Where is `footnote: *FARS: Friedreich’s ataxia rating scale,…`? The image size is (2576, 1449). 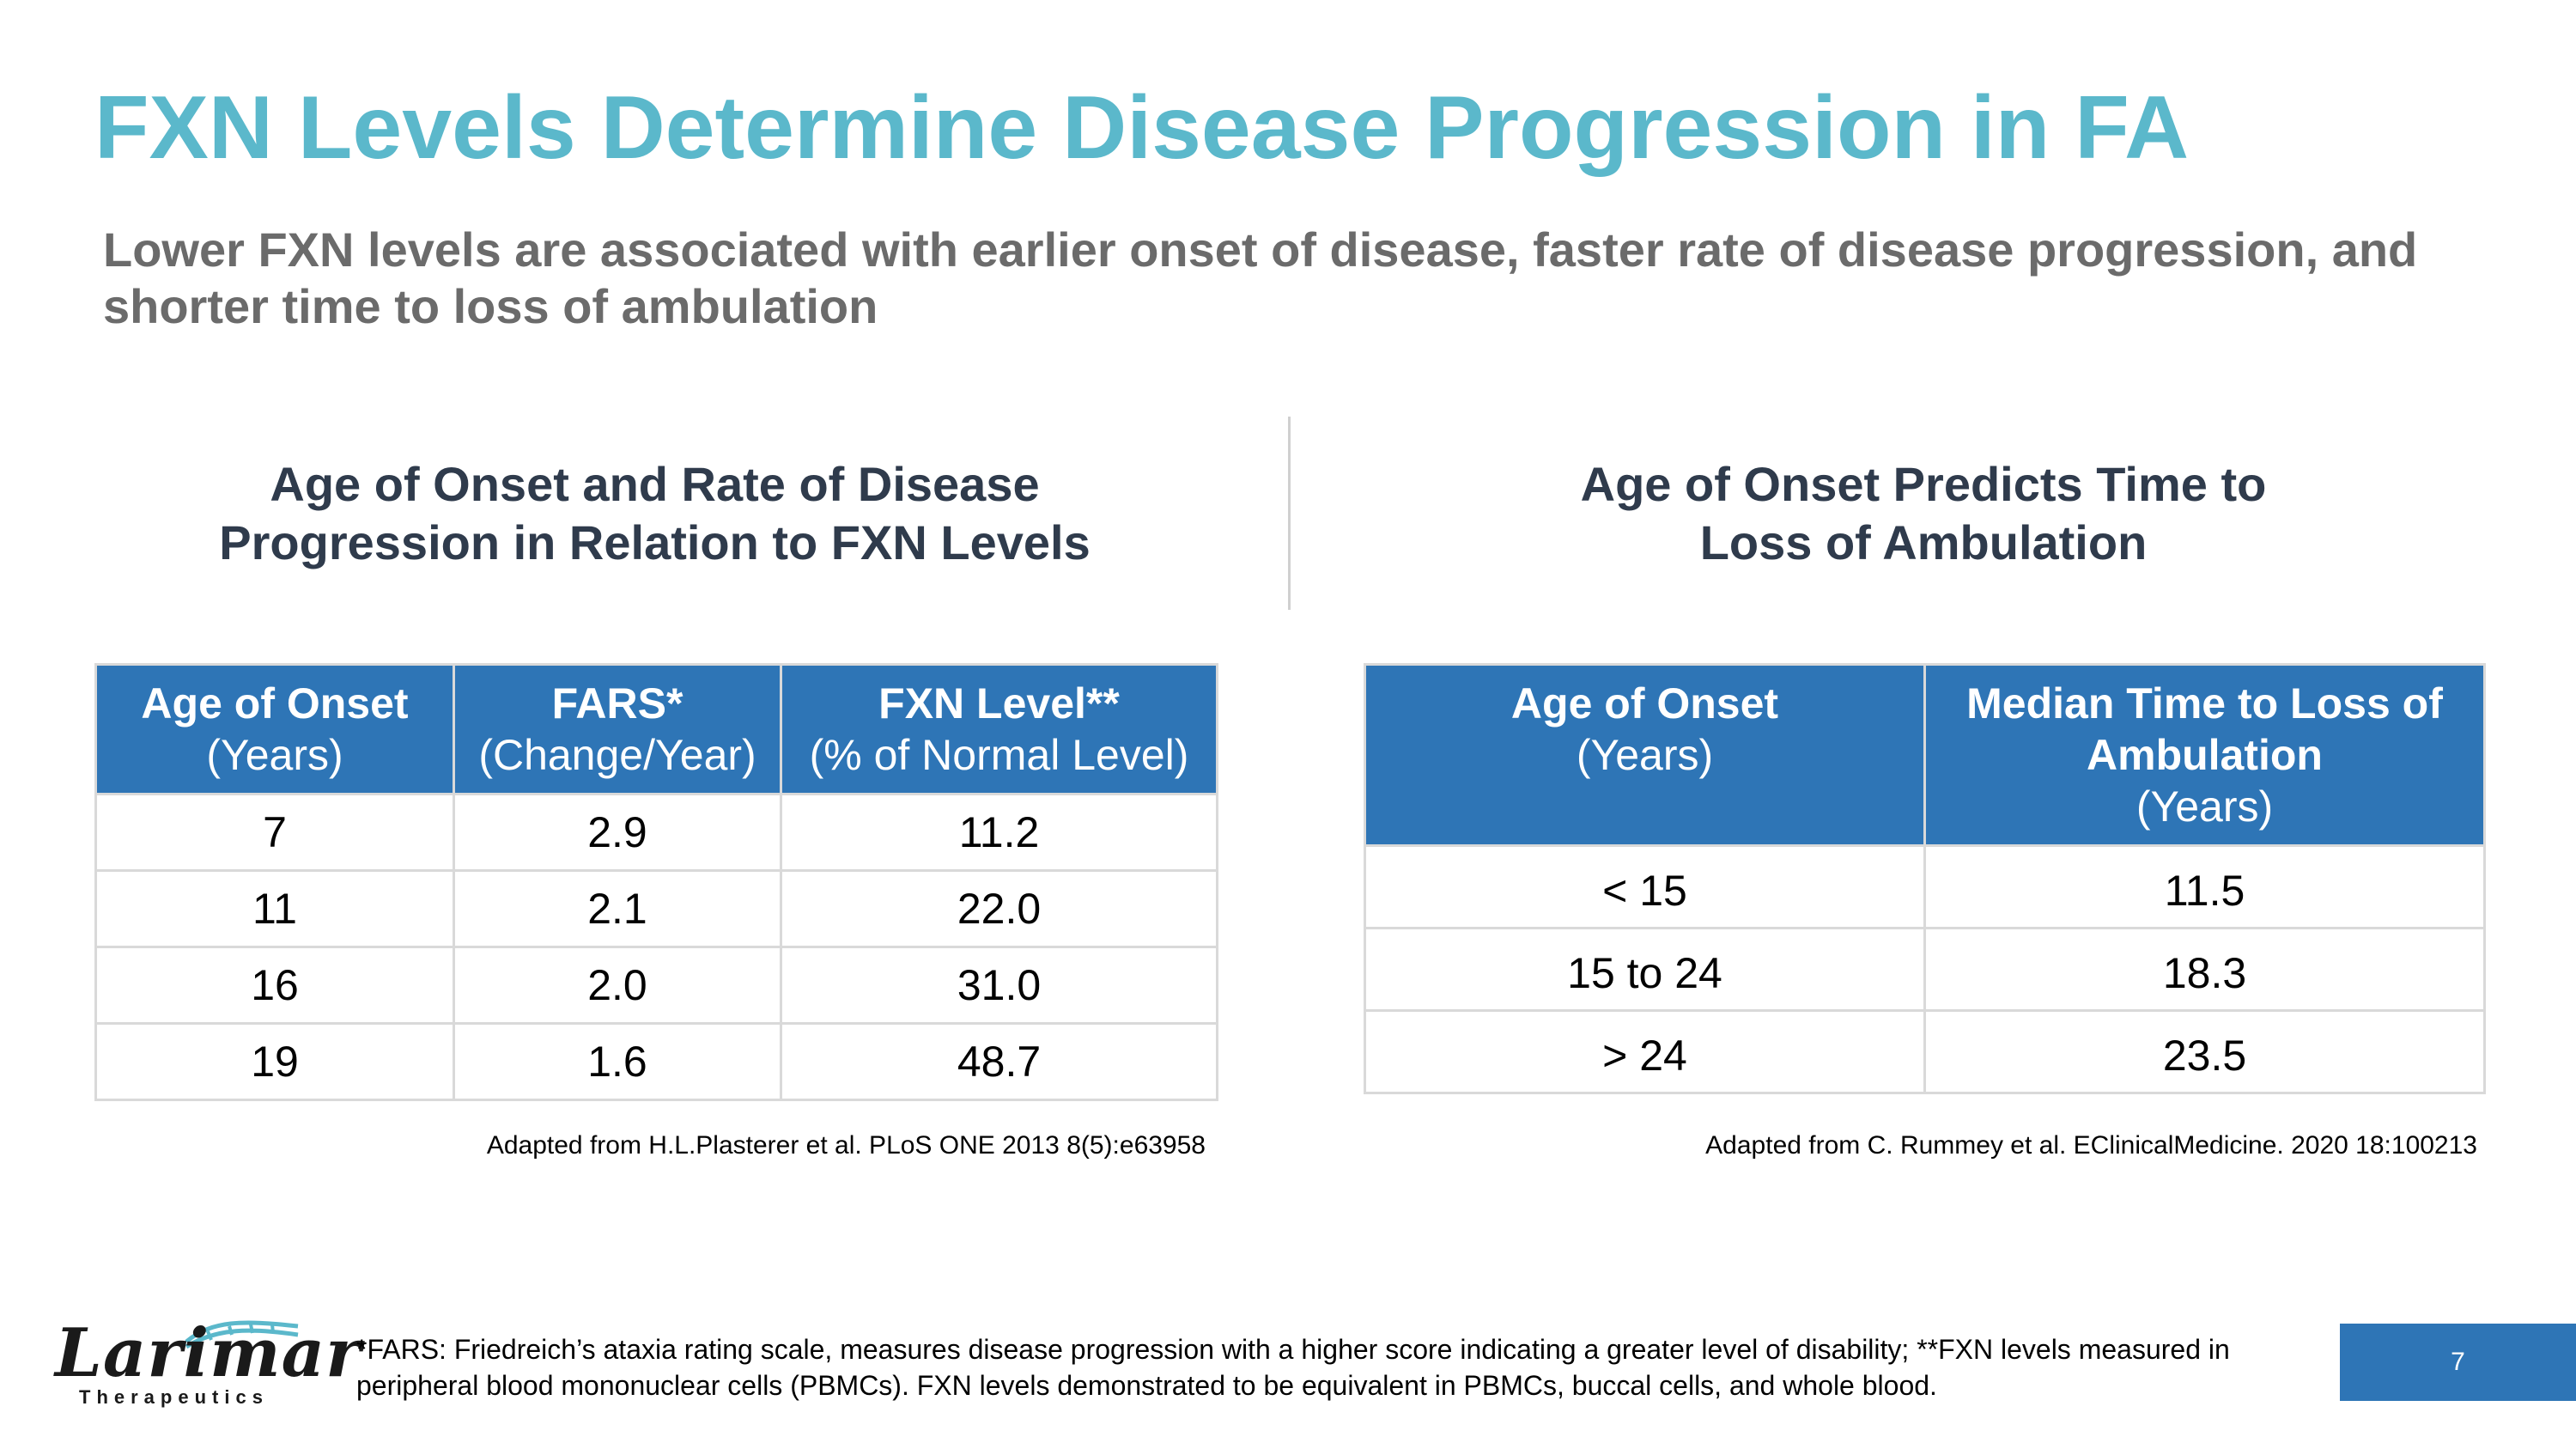 footnote: *FARS: Friedreich’s ataxia rating scale,… is located at coordinates (1293, 1367).